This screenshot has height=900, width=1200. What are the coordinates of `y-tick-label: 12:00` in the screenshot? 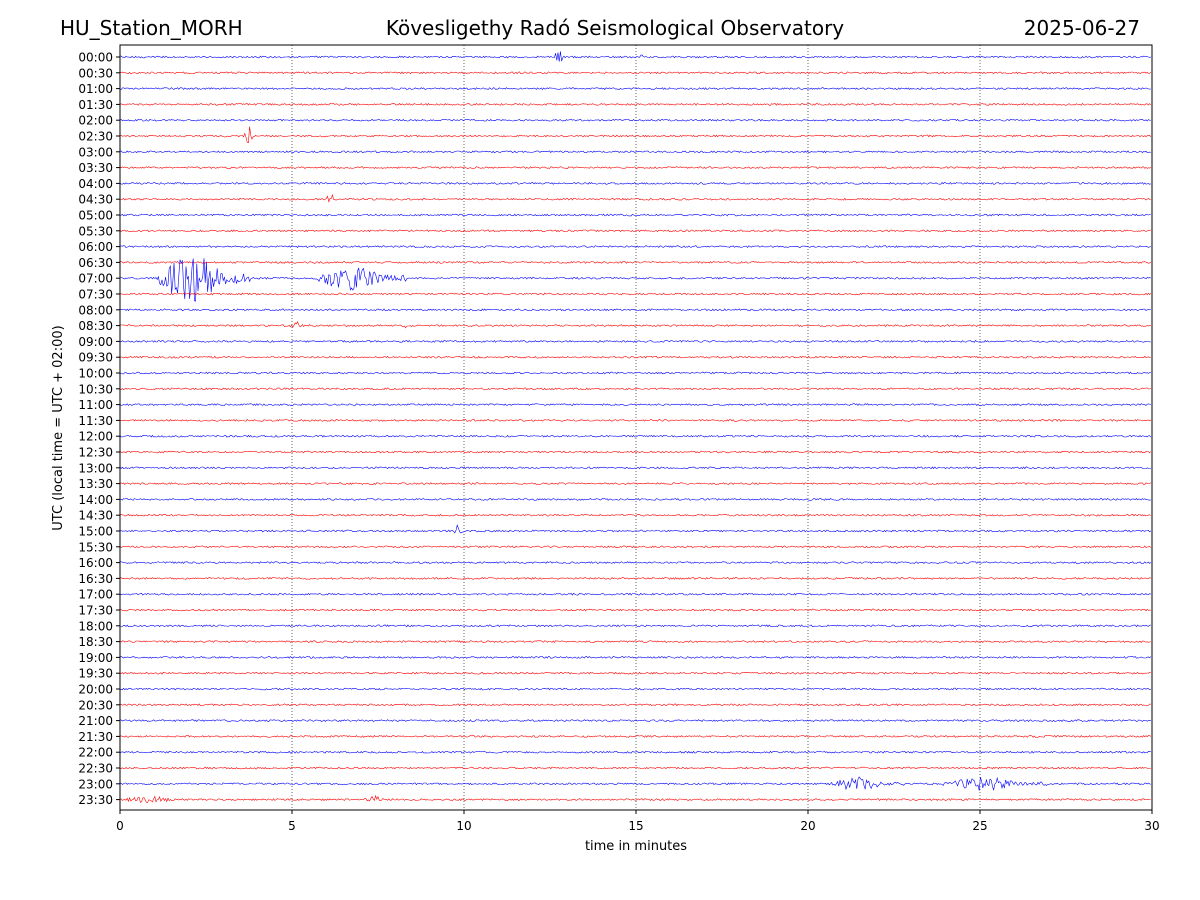 It's located at (95, 437).